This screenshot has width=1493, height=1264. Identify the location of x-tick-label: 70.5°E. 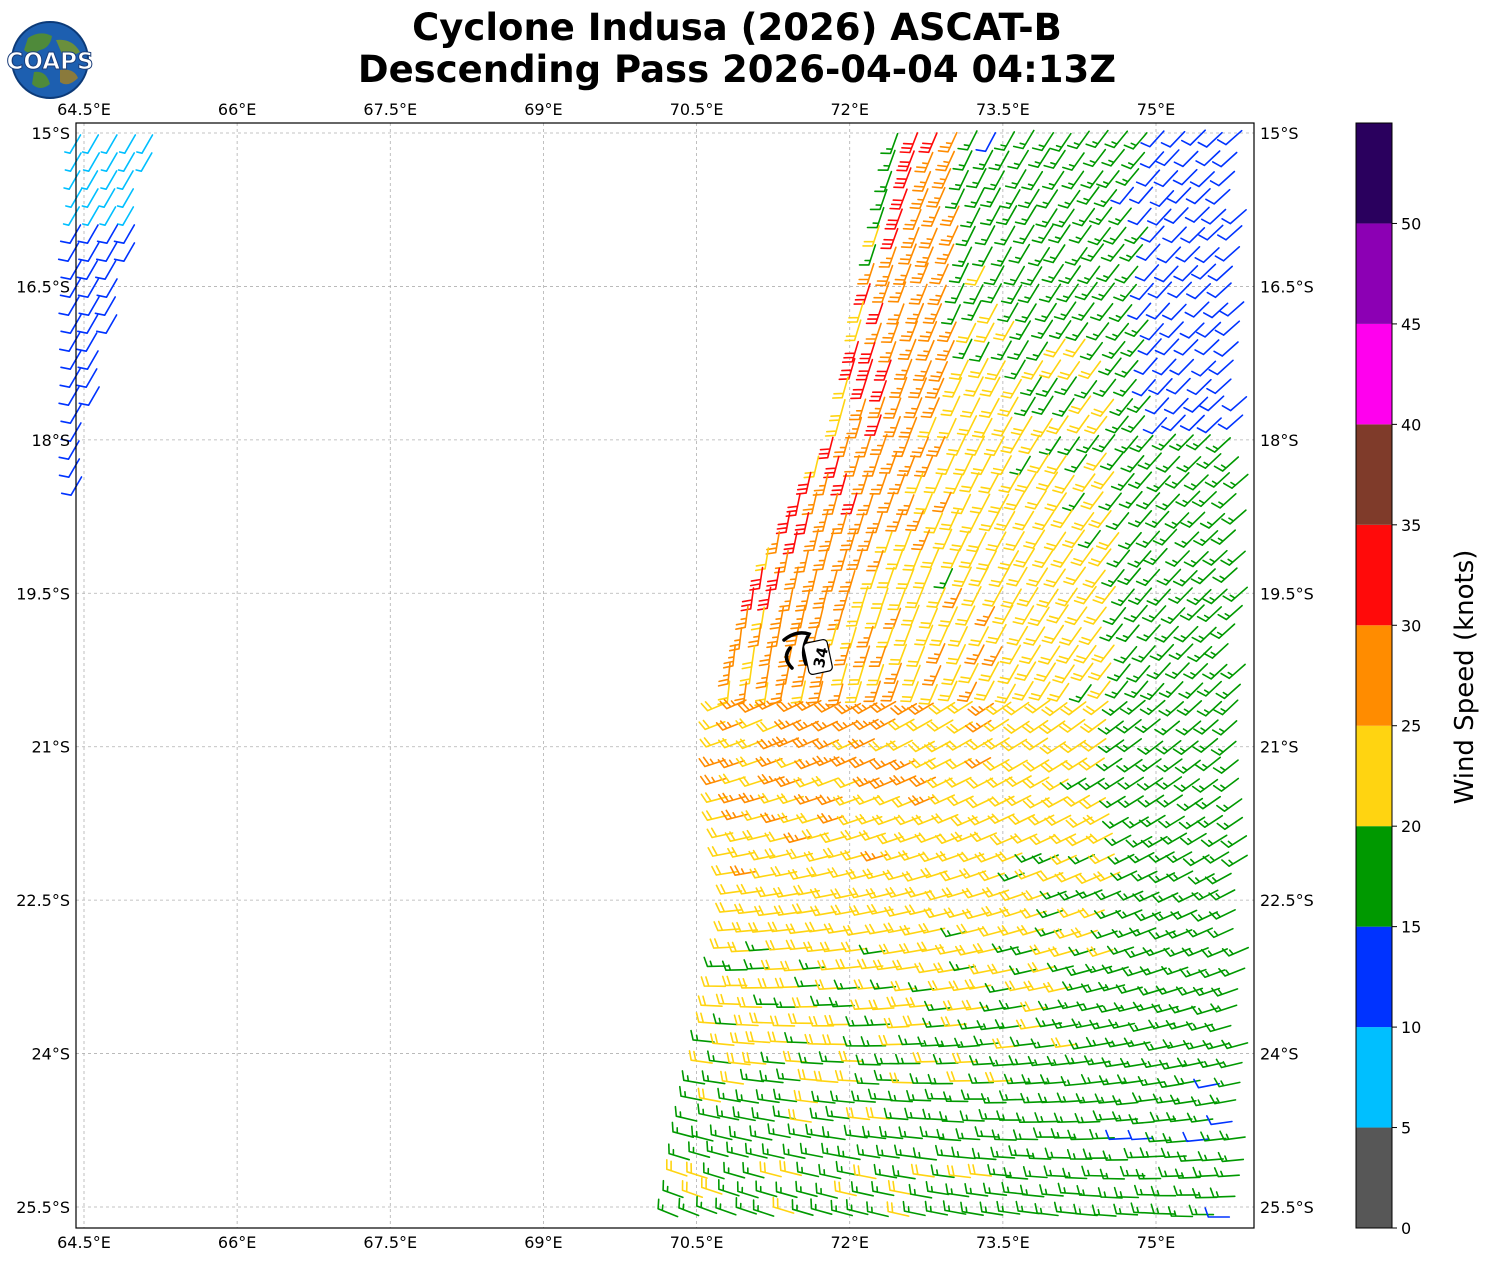
(697, 1242).